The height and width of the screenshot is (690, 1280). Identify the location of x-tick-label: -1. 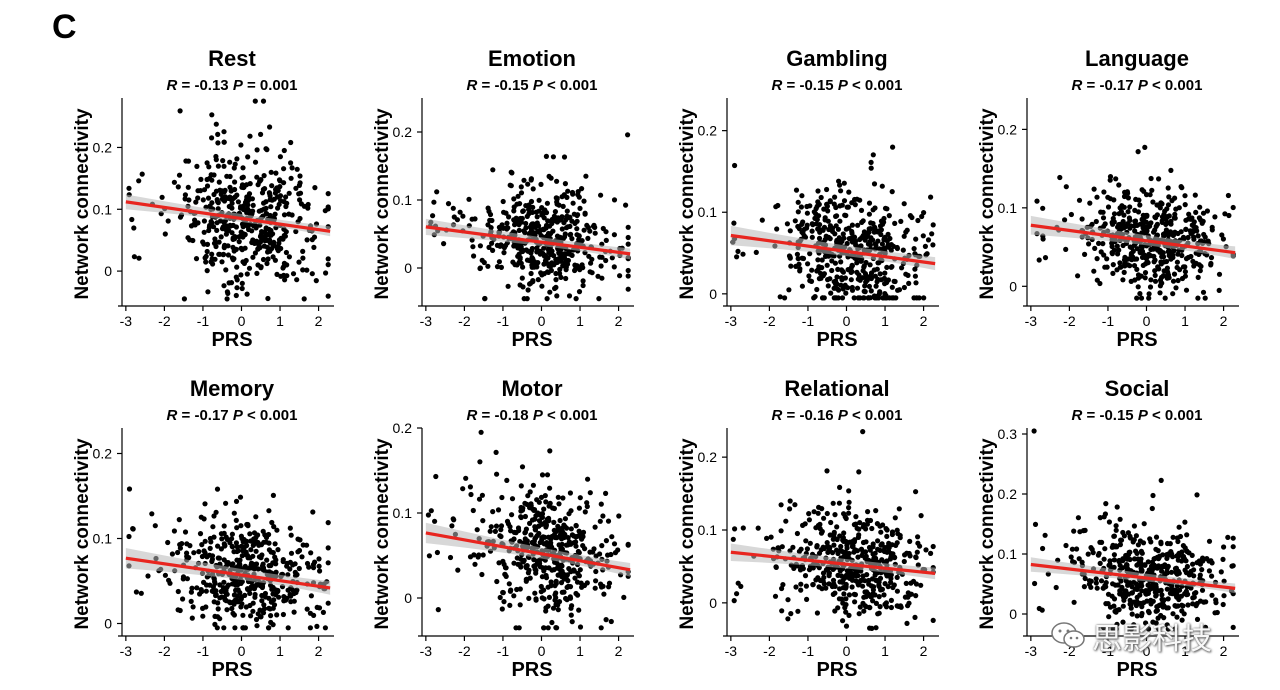
(808, 651).